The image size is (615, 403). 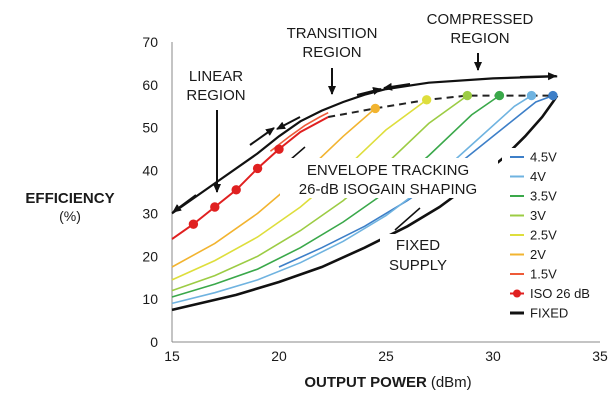 What do you see at coordinates (150, 42) in the screenshot?
I see `y-tick-label: 70` at bounding box center [150, 42].